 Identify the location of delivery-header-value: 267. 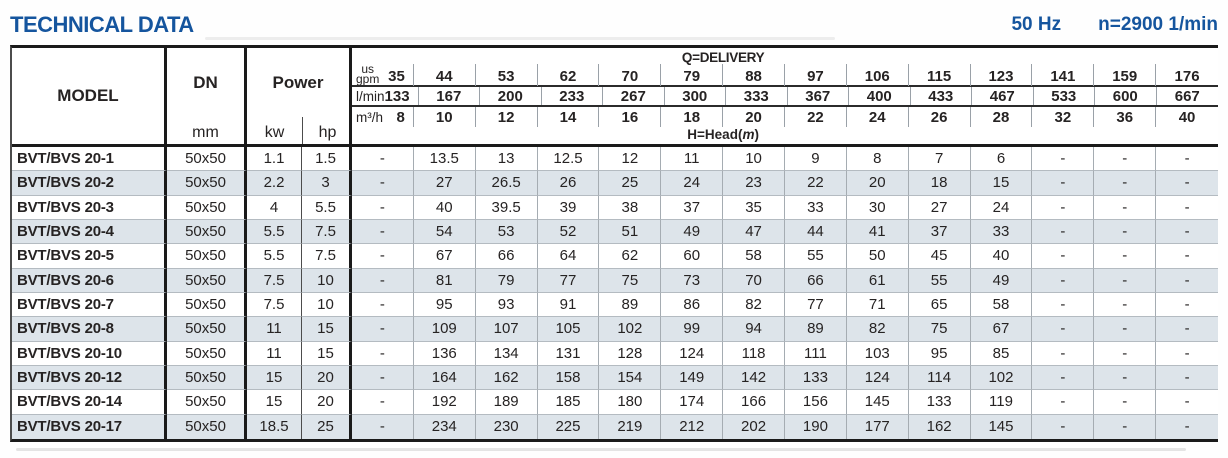
(634, 96).